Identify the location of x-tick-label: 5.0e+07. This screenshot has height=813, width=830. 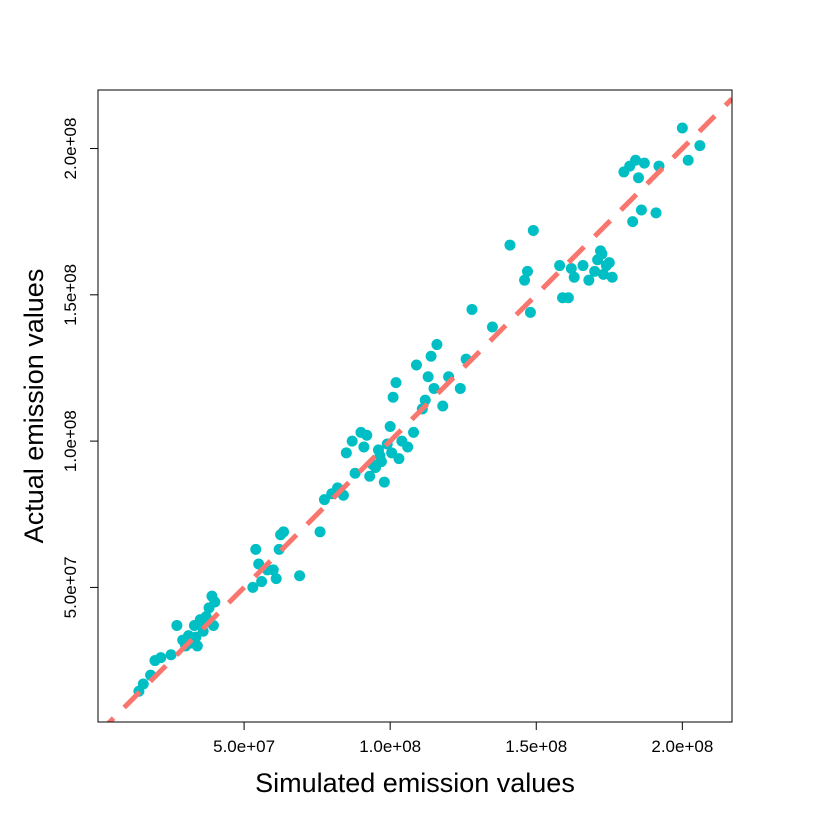
(244, 746).